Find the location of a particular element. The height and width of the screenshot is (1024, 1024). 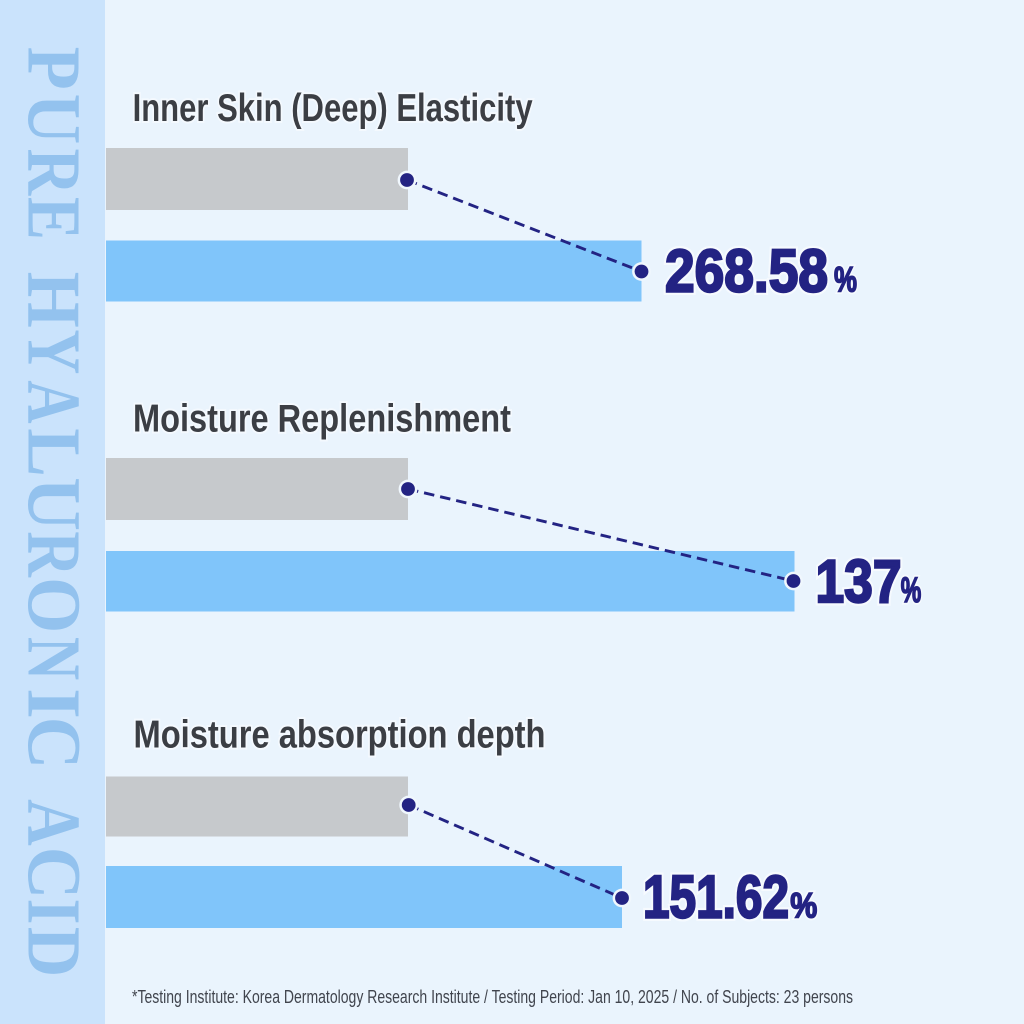

svg-text: Moisture Replenishment is located at coordinates (322, 419).